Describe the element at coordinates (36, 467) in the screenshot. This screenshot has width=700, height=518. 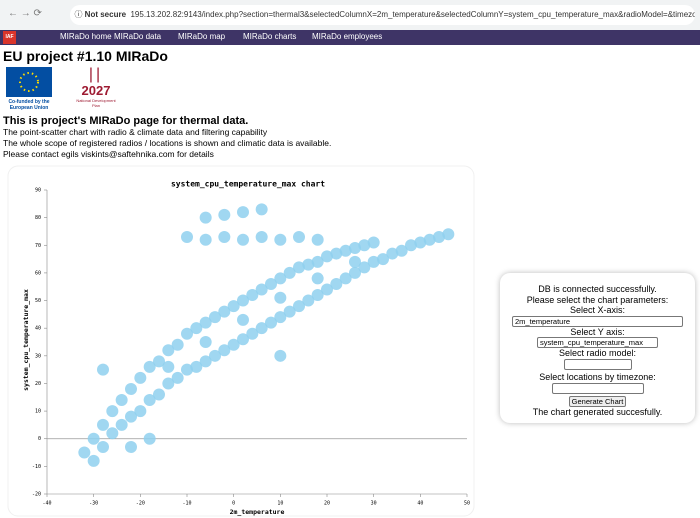
I see `y-tick-label: -10` at that location.